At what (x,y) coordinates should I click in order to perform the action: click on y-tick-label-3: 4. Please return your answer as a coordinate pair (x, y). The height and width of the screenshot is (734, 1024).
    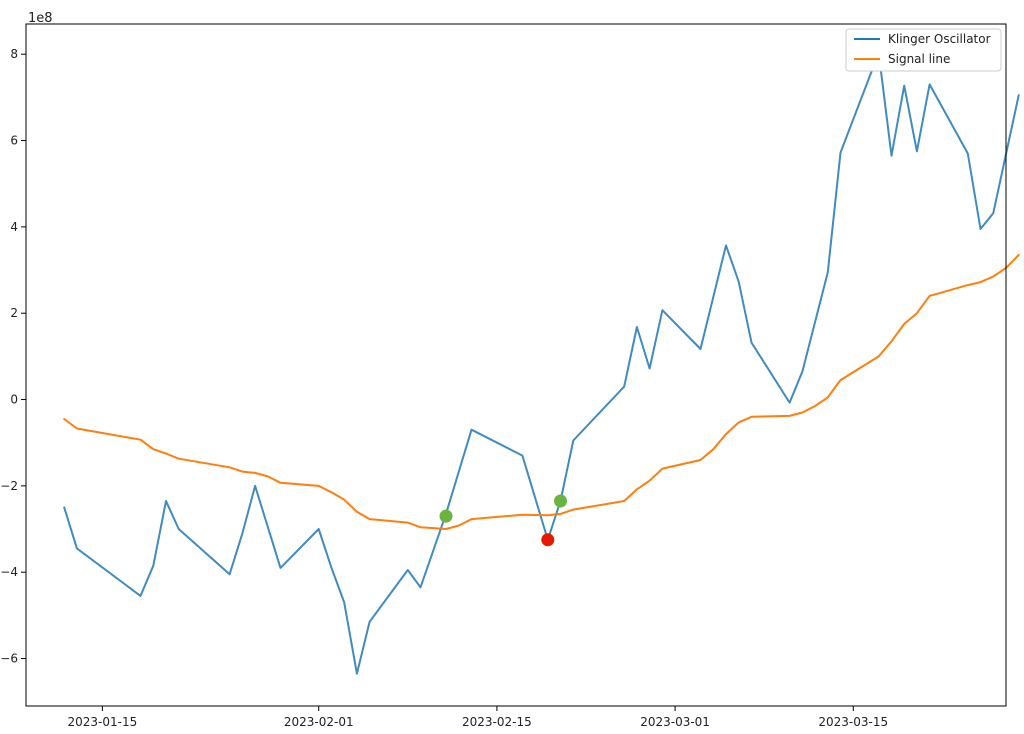
    Looking at the image, I should click on (14, 227).